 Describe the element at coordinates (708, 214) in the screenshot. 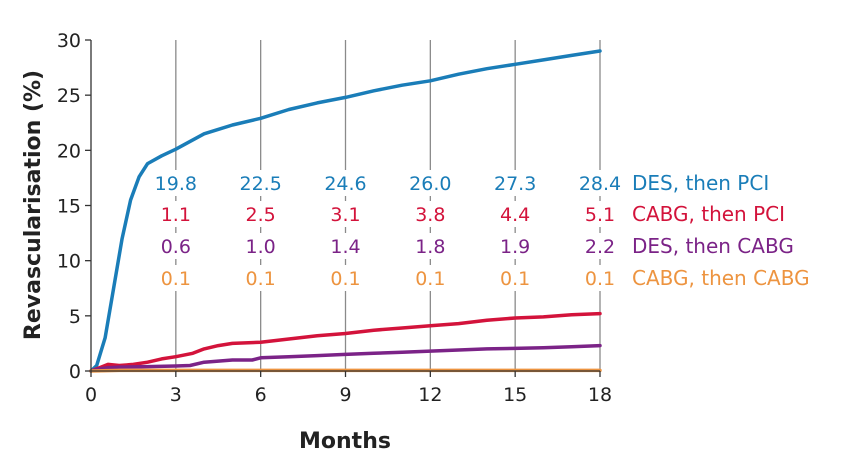

I see `legend-entry-cabg-then-pci: CABG, then PCI` at that location.